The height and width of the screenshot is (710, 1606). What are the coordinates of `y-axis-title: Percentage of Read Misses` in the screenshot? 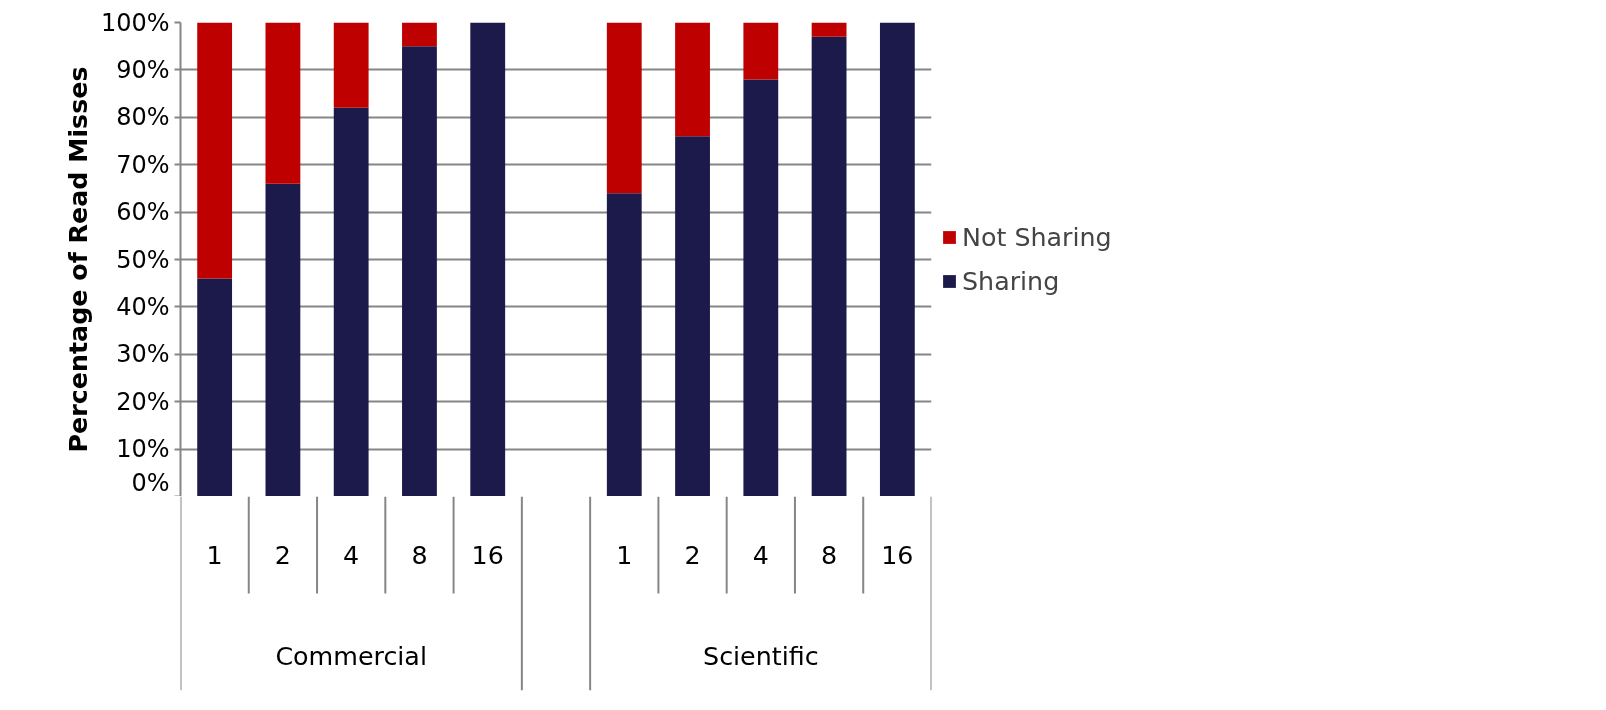 It's located at (77, 259).